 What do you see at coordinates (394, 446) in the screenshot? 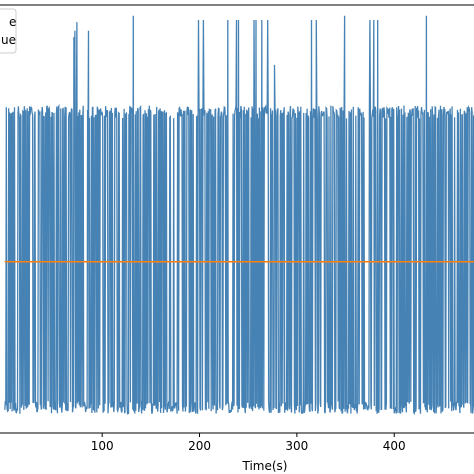
I see `x-tick-label: 400` at bounding box center [394, 446].